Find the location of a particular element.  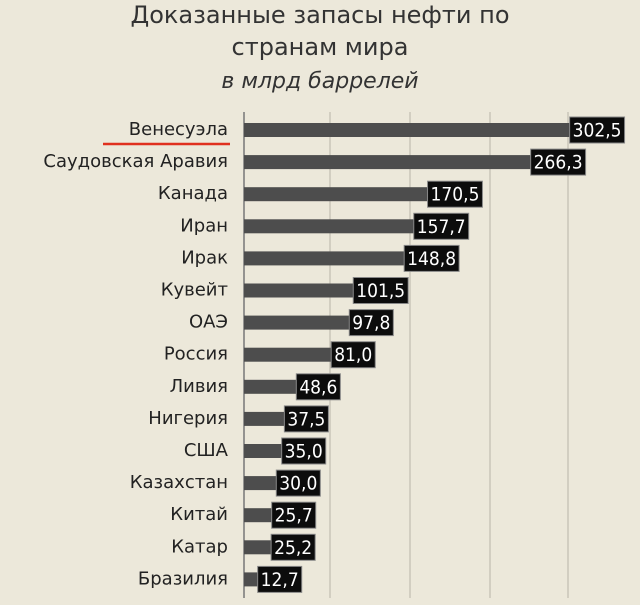

value-label: 101,5 is located at coordinates (380, 291).